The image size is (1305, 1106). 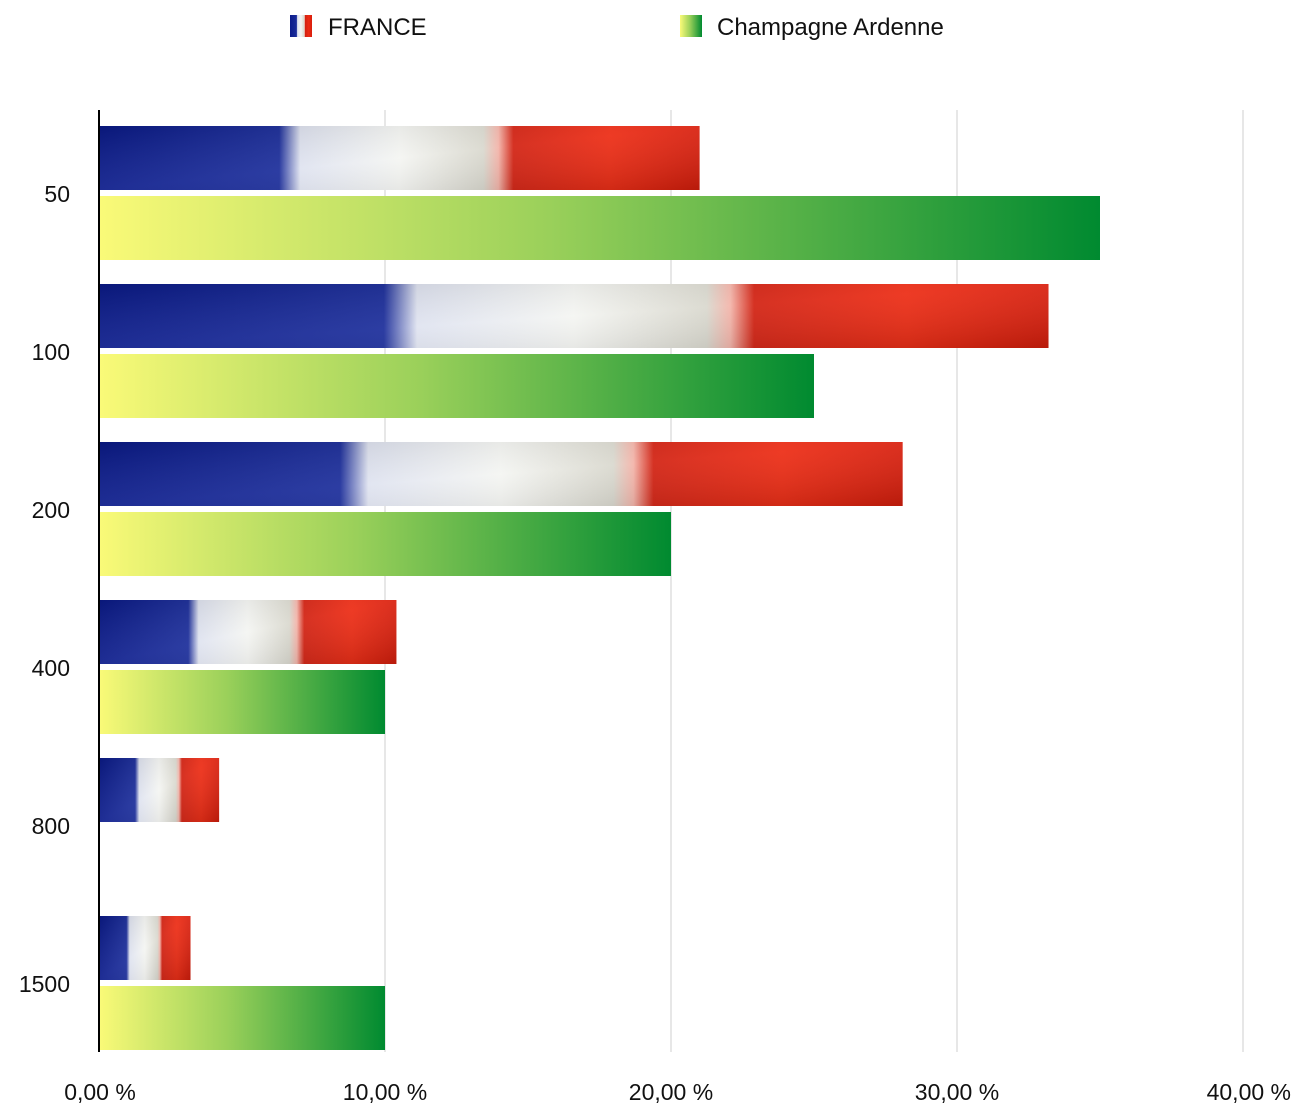 I want to click on legend-swatch-france, so click(x=301, y=26).